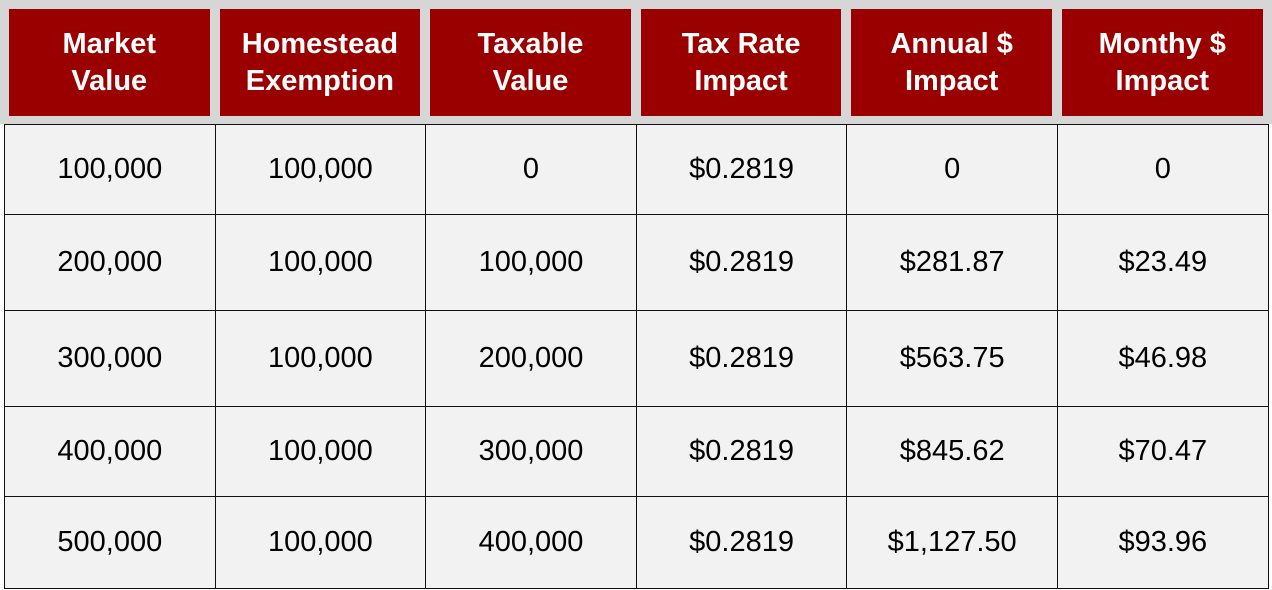 The image size is (1272, 590). I want to click on header-text: Exemption, so click(320, 80).